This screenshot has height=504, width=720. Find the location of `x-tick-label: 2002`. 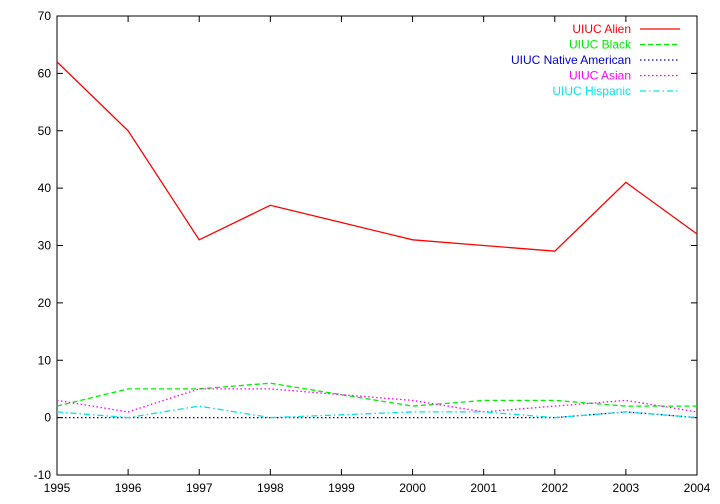

x-tick-label: 2002 is located at coordinates (554, 488).